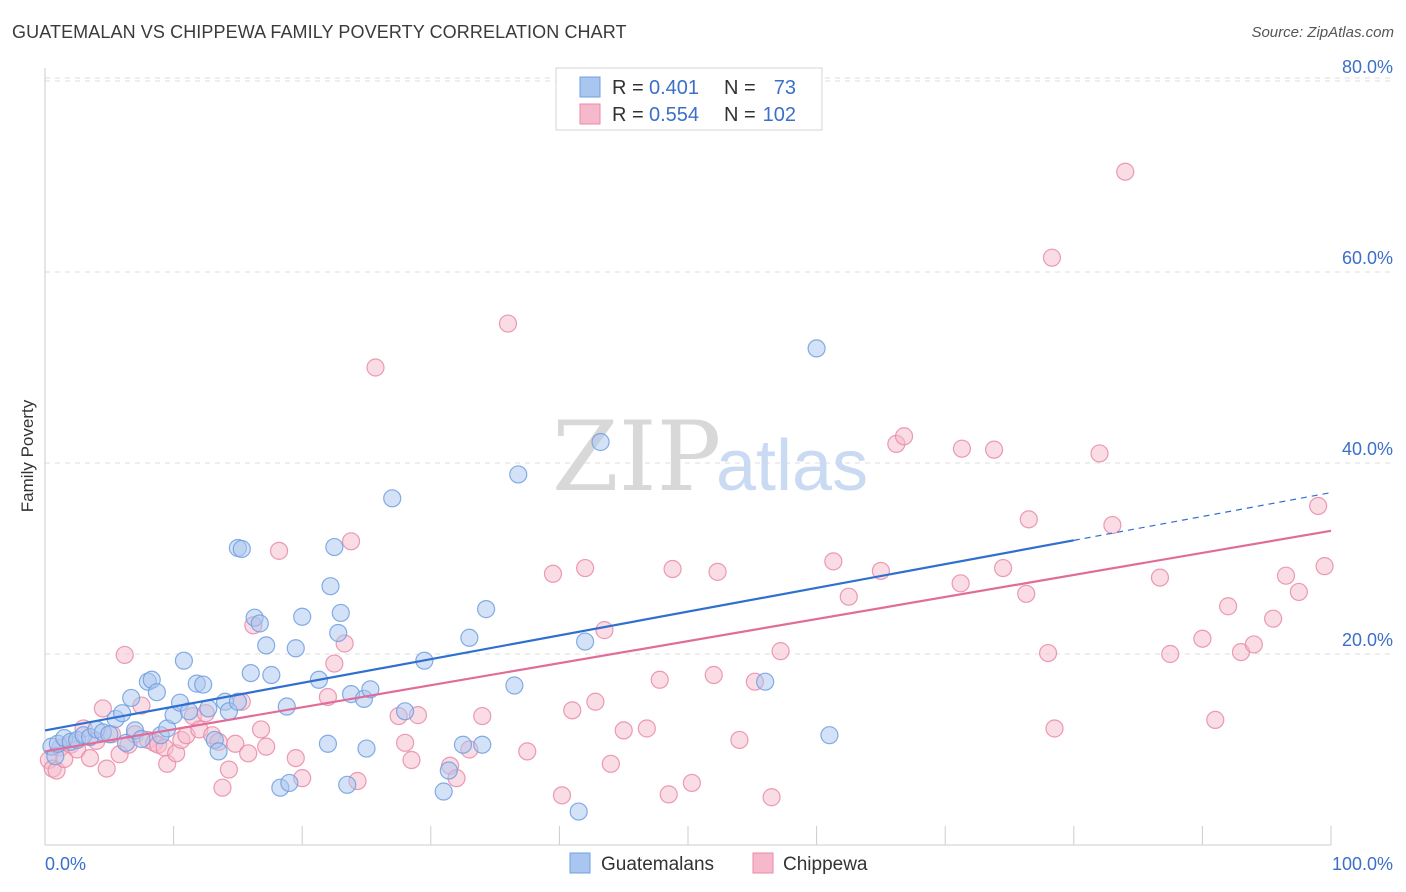  What do you see at coordinates (740, 115) in the screenshot?
I see `legend-n-label-2: N =` at bounding box center [740, 115].